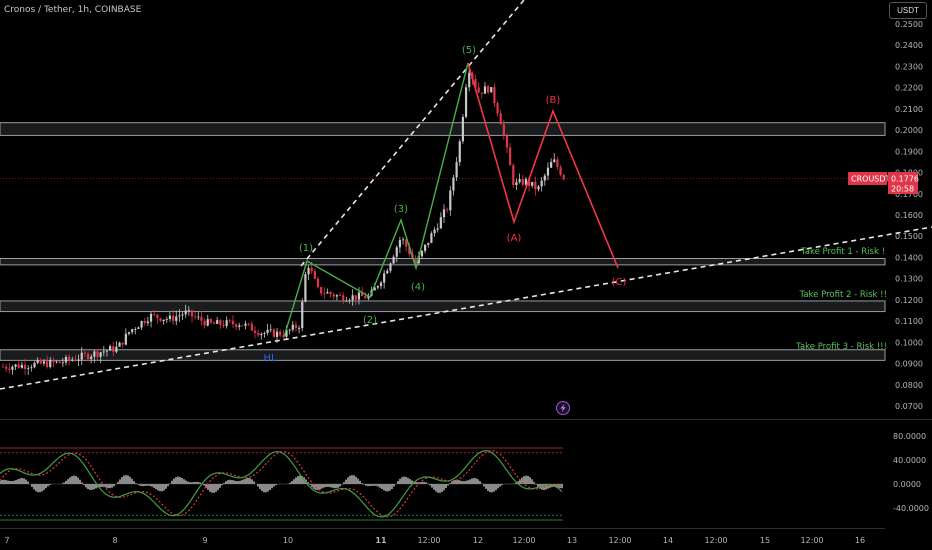  Describe the element at coordinates (469, 50) in the screenshot. I see `wave-label: (5)` at that location.